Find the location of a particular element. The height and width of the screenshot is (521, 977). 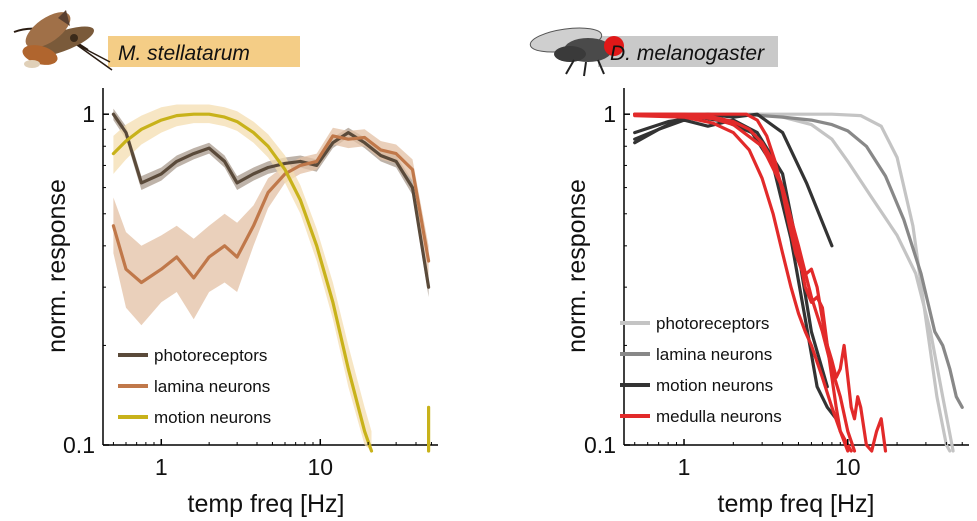

legend-label-photoreceptors-right: photoreceptors is located at coordinates (712, 323).